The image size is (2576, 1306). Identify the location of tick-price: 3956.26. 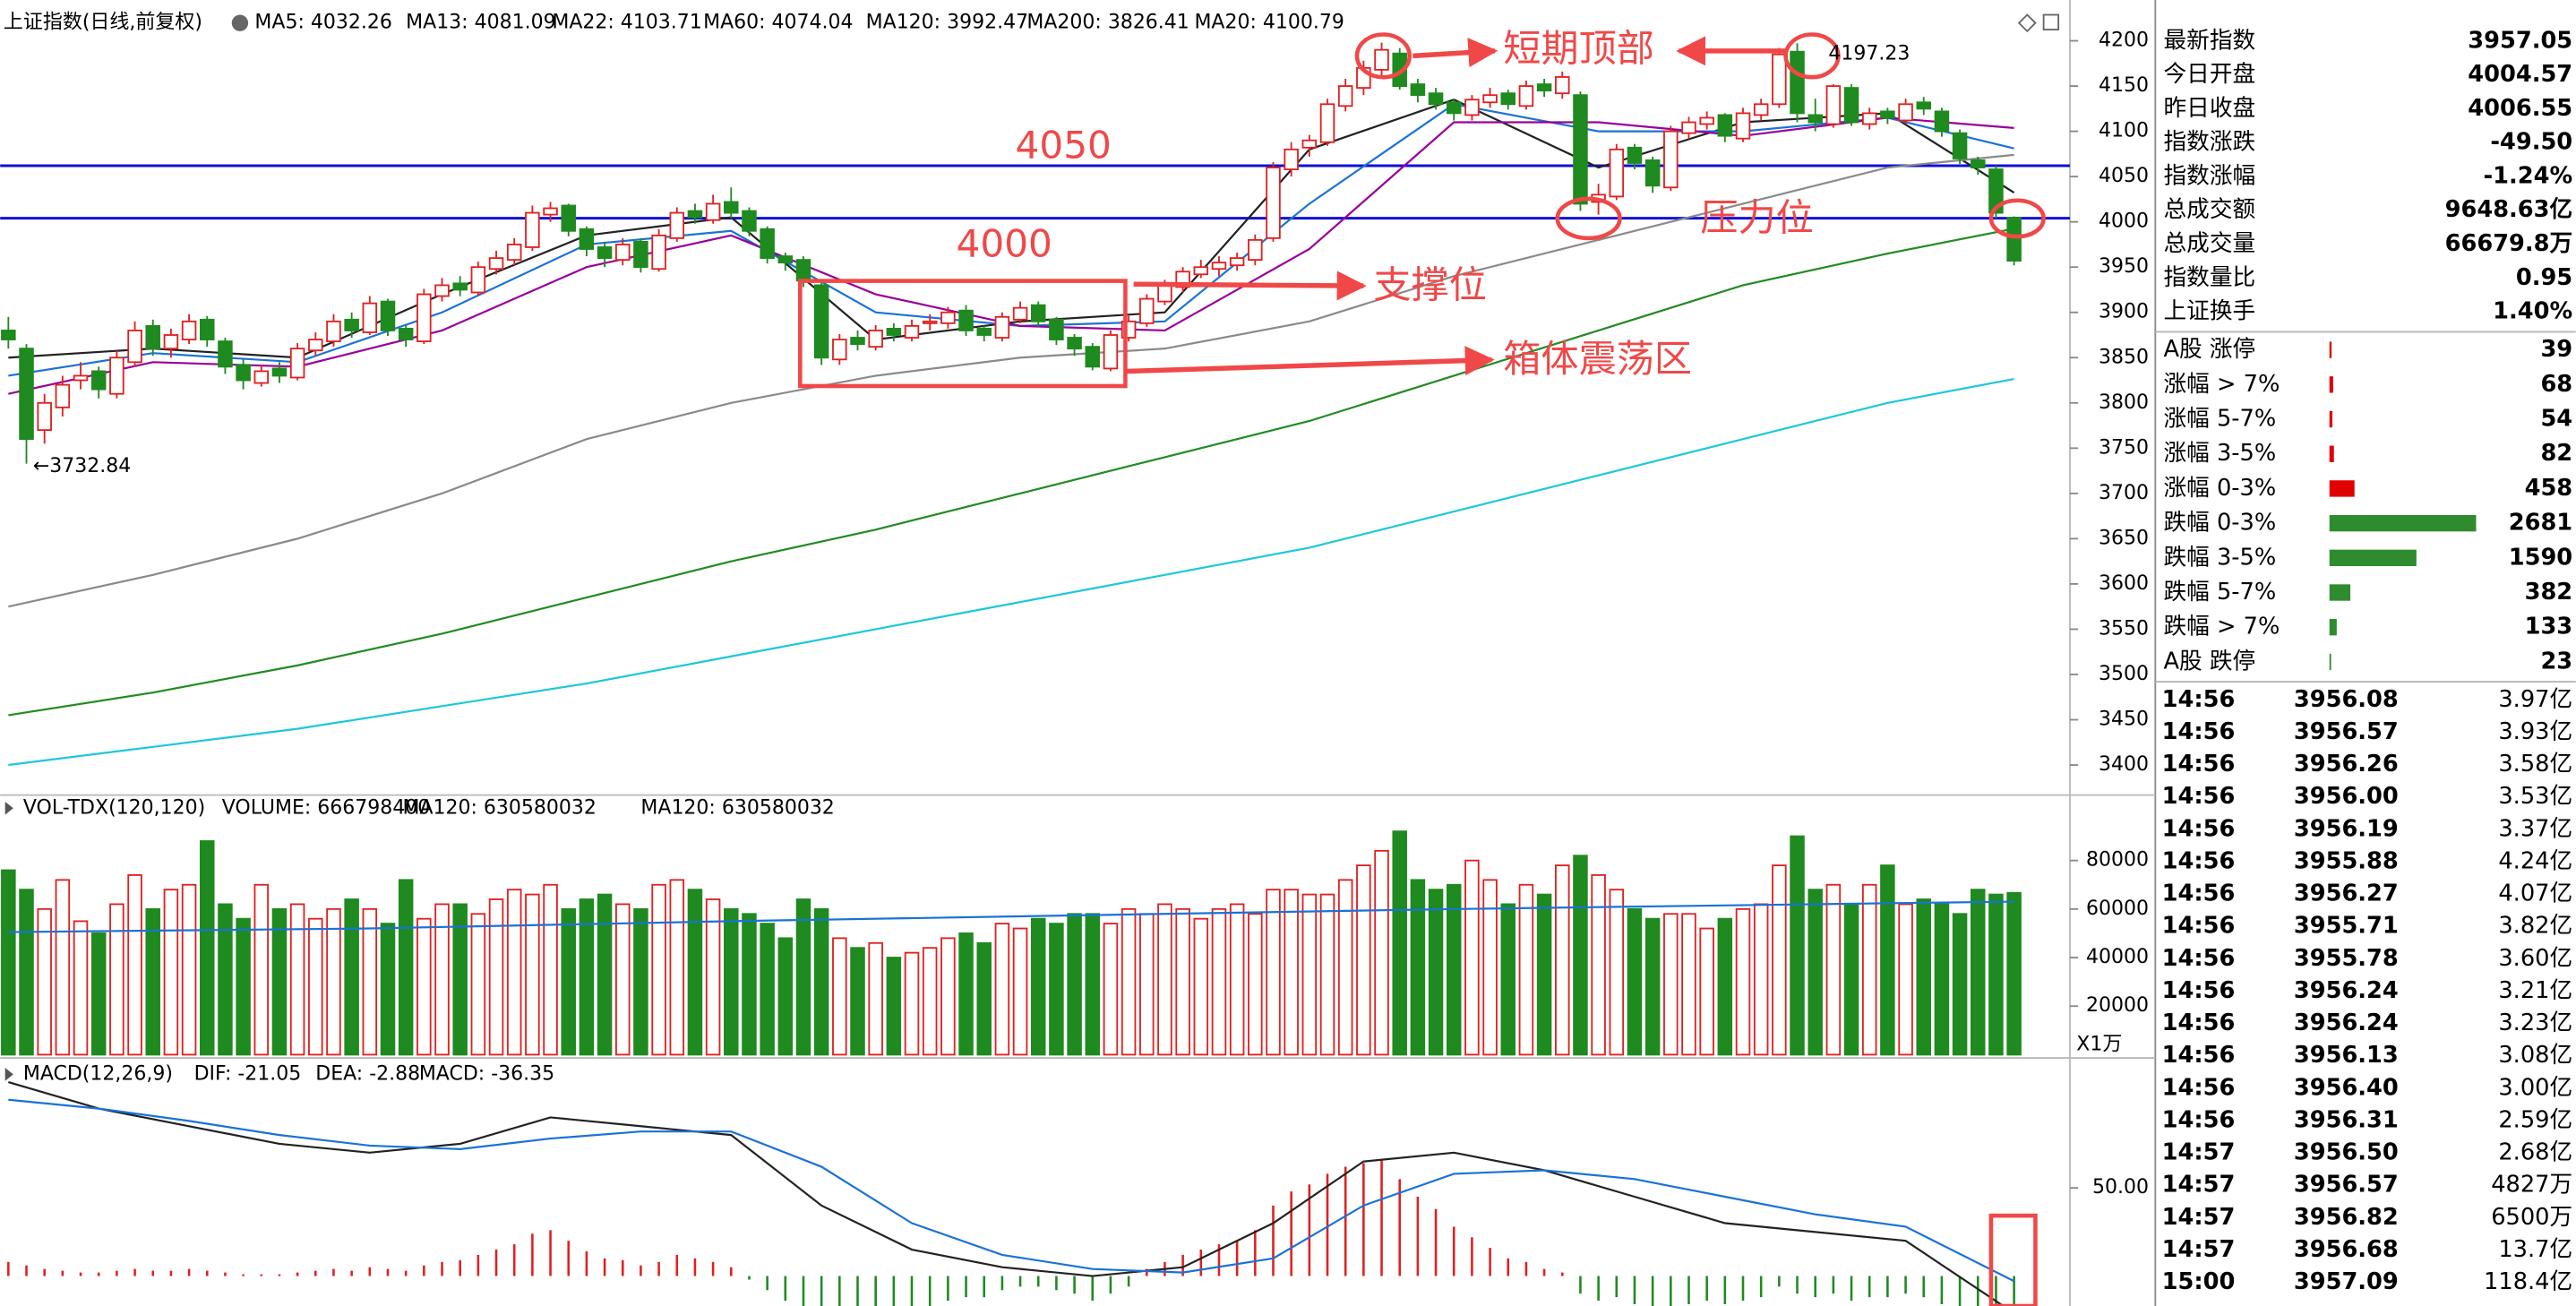
(2346, 764).